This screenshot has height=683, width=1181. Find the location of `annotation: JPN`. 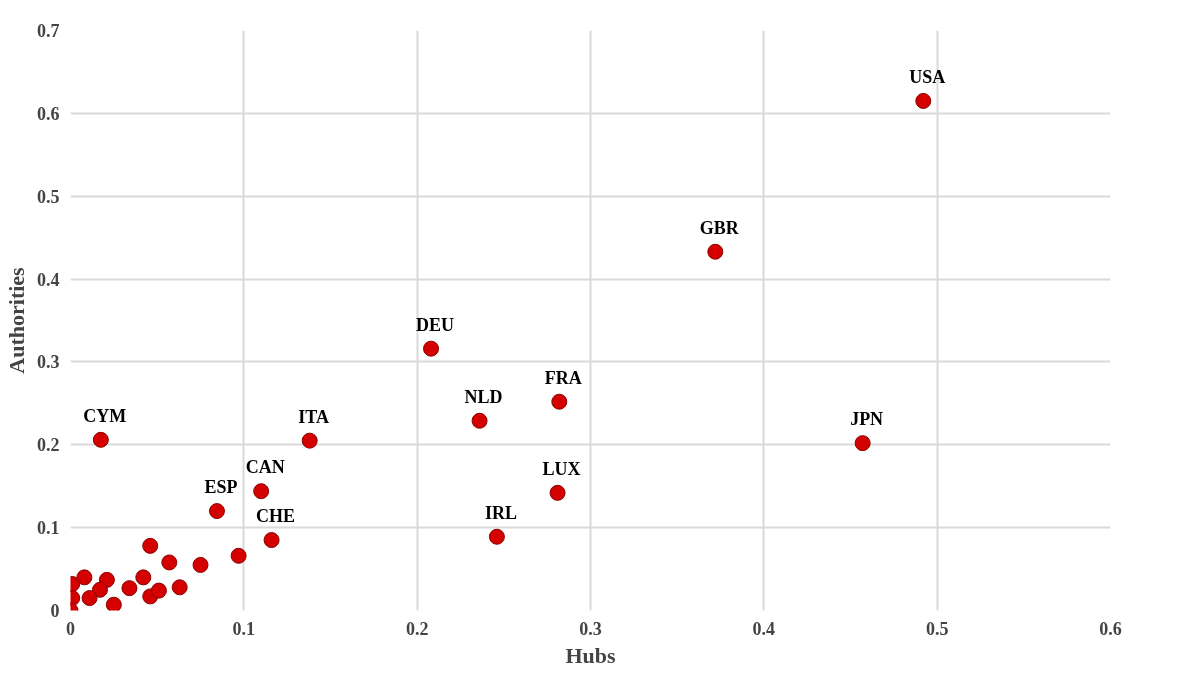

annotation: JPN is located at coordinates (867, 419).